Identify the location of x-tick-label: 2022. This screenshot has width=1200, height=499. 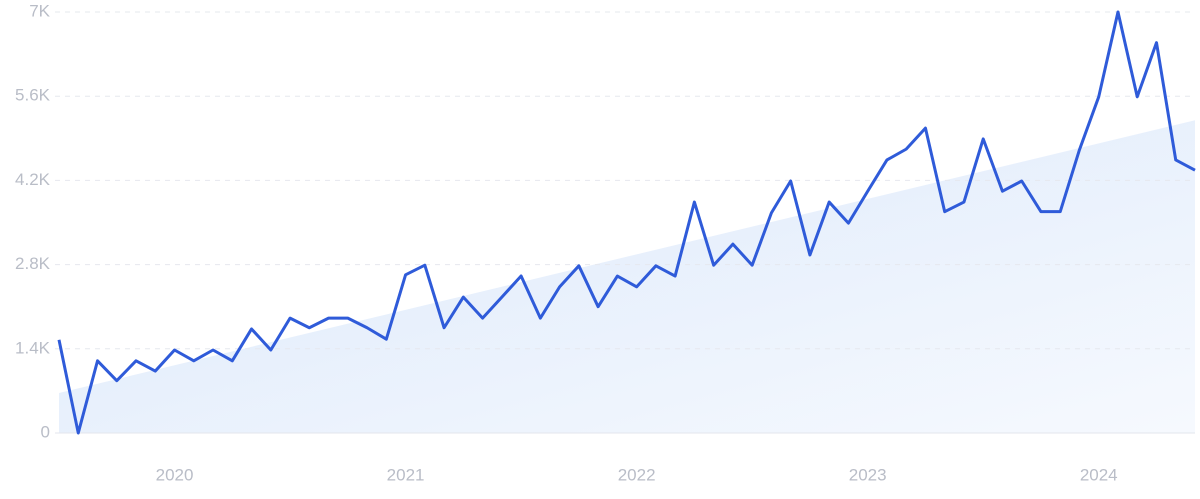
(637, 474).